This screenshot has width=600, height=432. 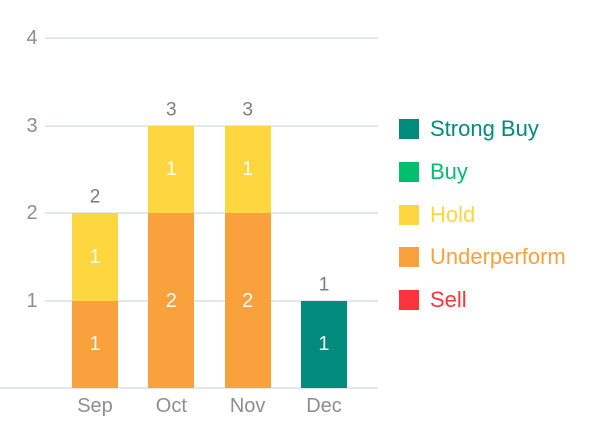 I want to click on legend-swatch-strong-buy, so click(x=409, y=129).